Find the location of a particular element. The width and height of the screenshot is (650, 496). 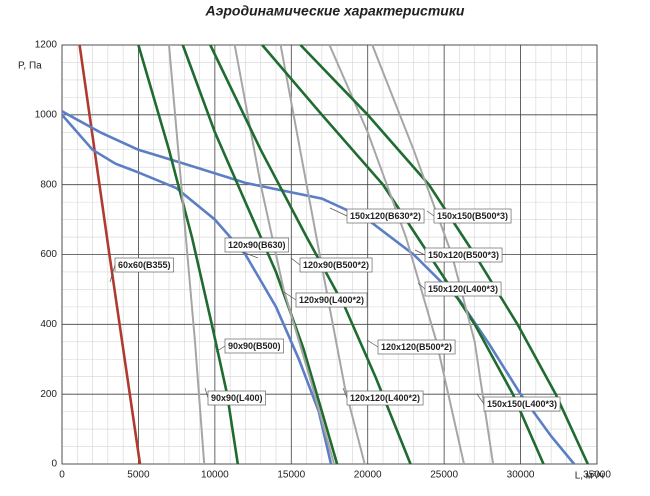

x-tick-label: 25000 is located at coordinates (444, 475).